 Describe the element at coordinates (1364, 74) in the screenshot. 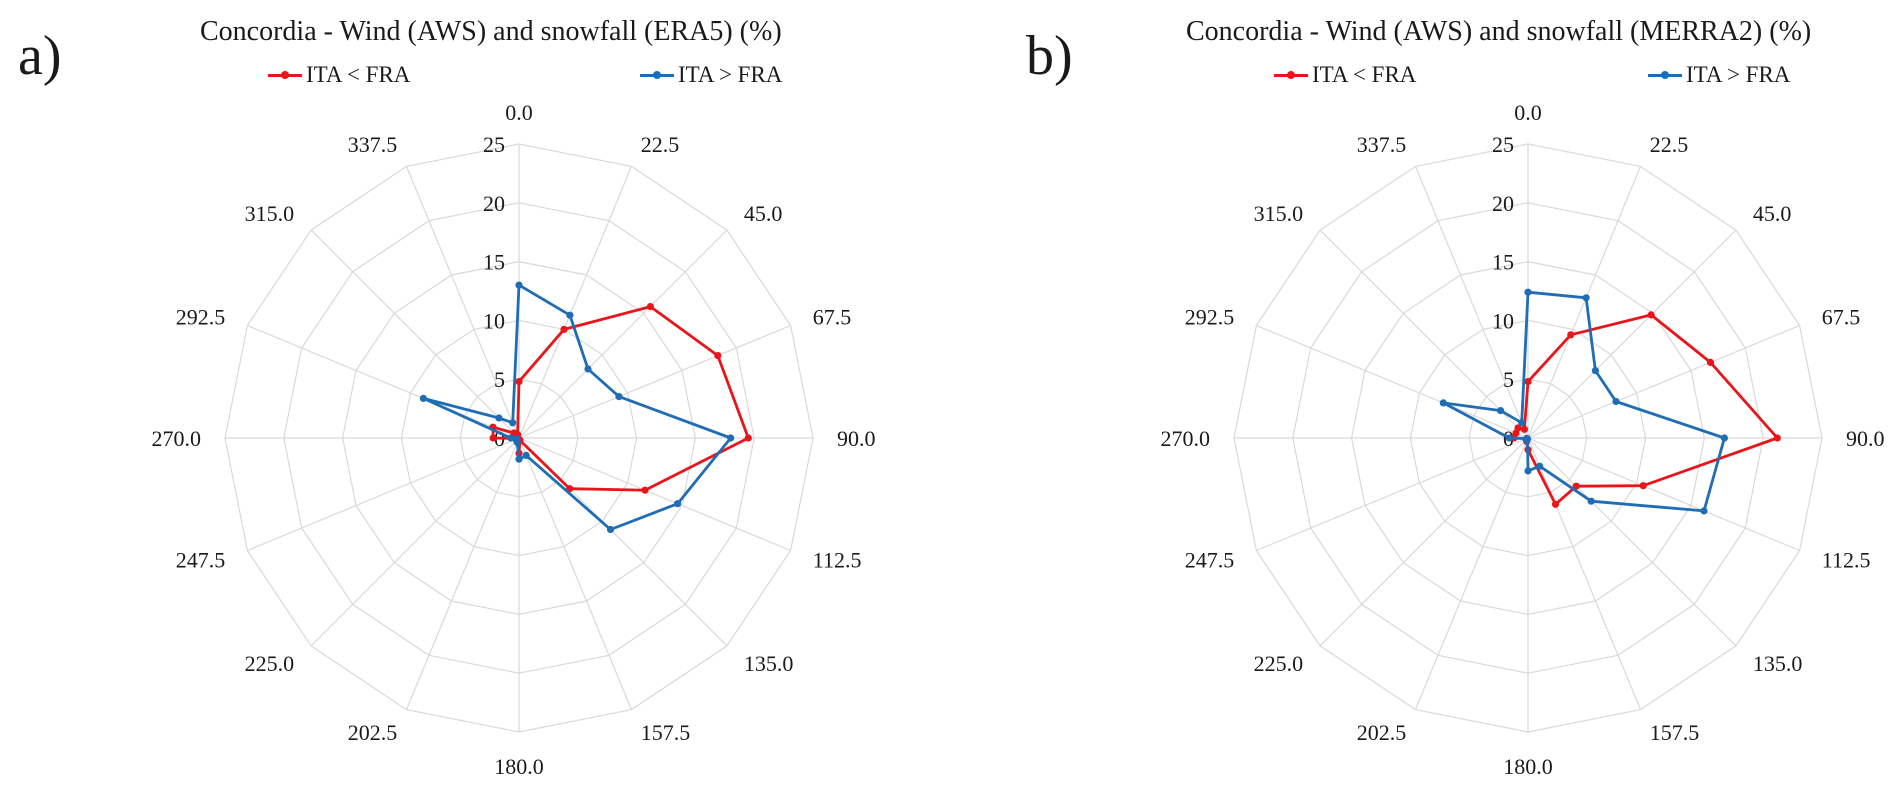

I see `legend-label: ITA < FRA` at that location.